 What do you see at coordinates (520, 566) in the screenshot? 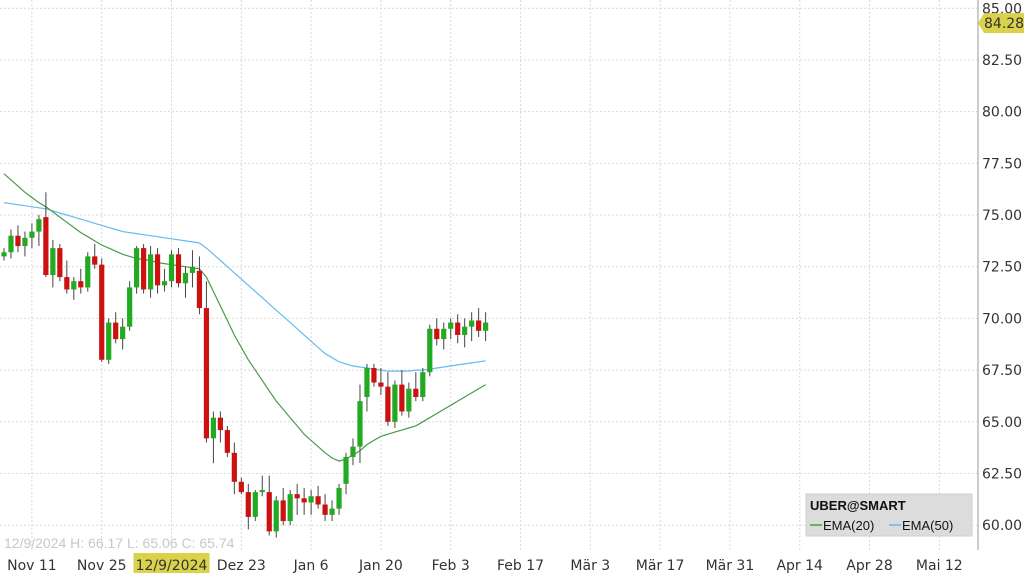
I see `x-tick-label: Feb 17` at bounding box center [520, 566].